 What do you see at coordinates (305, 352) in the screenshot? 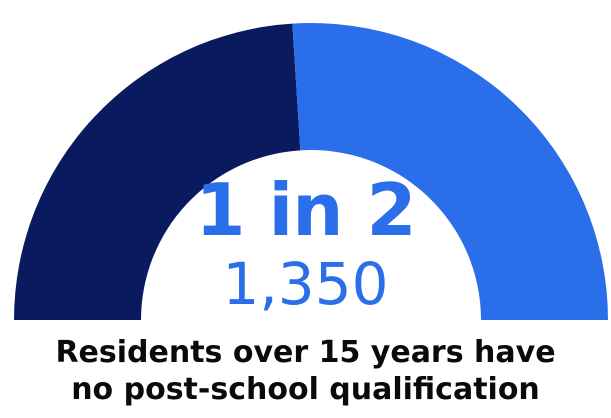
I see `caption-line-1: Residents over 15 years have` at bounding box center [305, 352].